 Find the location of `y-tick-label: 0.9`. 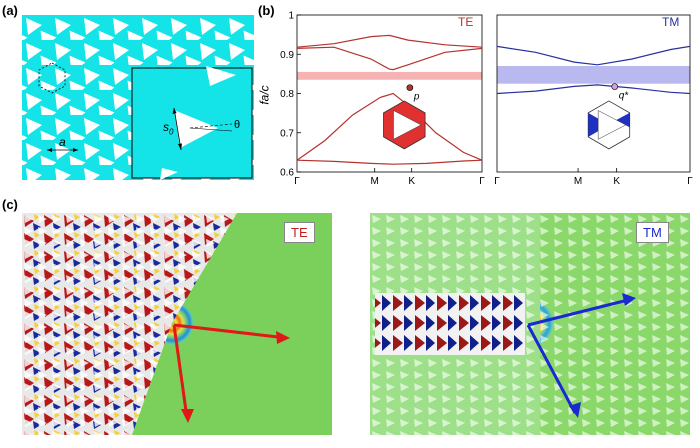

y-tick-label: 0.9 is located at coordinates (287, 55).